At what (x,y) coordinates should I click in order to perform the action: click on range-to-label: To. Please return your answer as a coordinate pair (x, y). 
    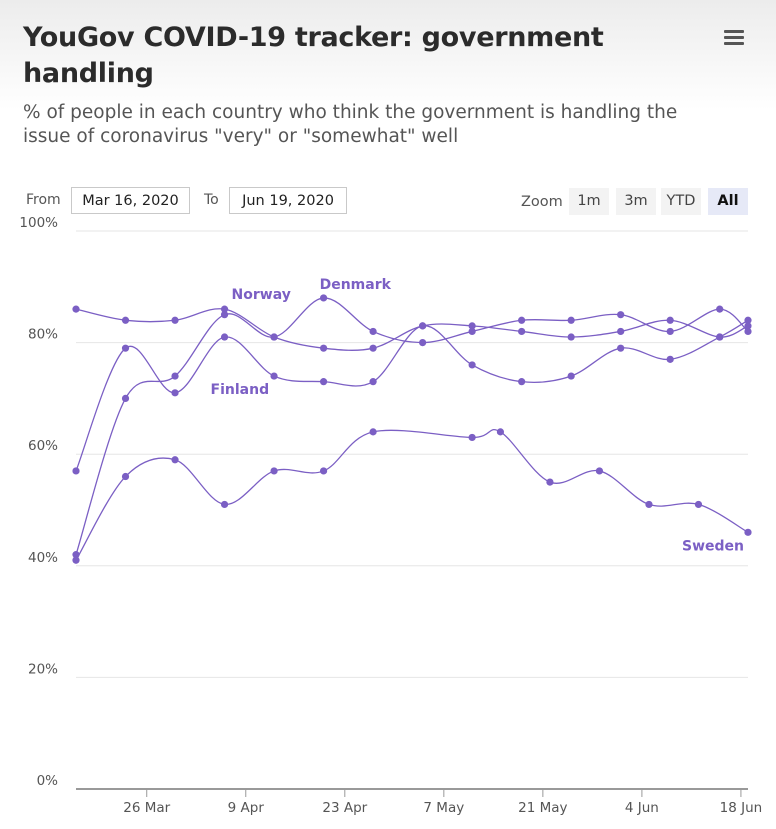
    Looking at the image, I should click on (211, 200).